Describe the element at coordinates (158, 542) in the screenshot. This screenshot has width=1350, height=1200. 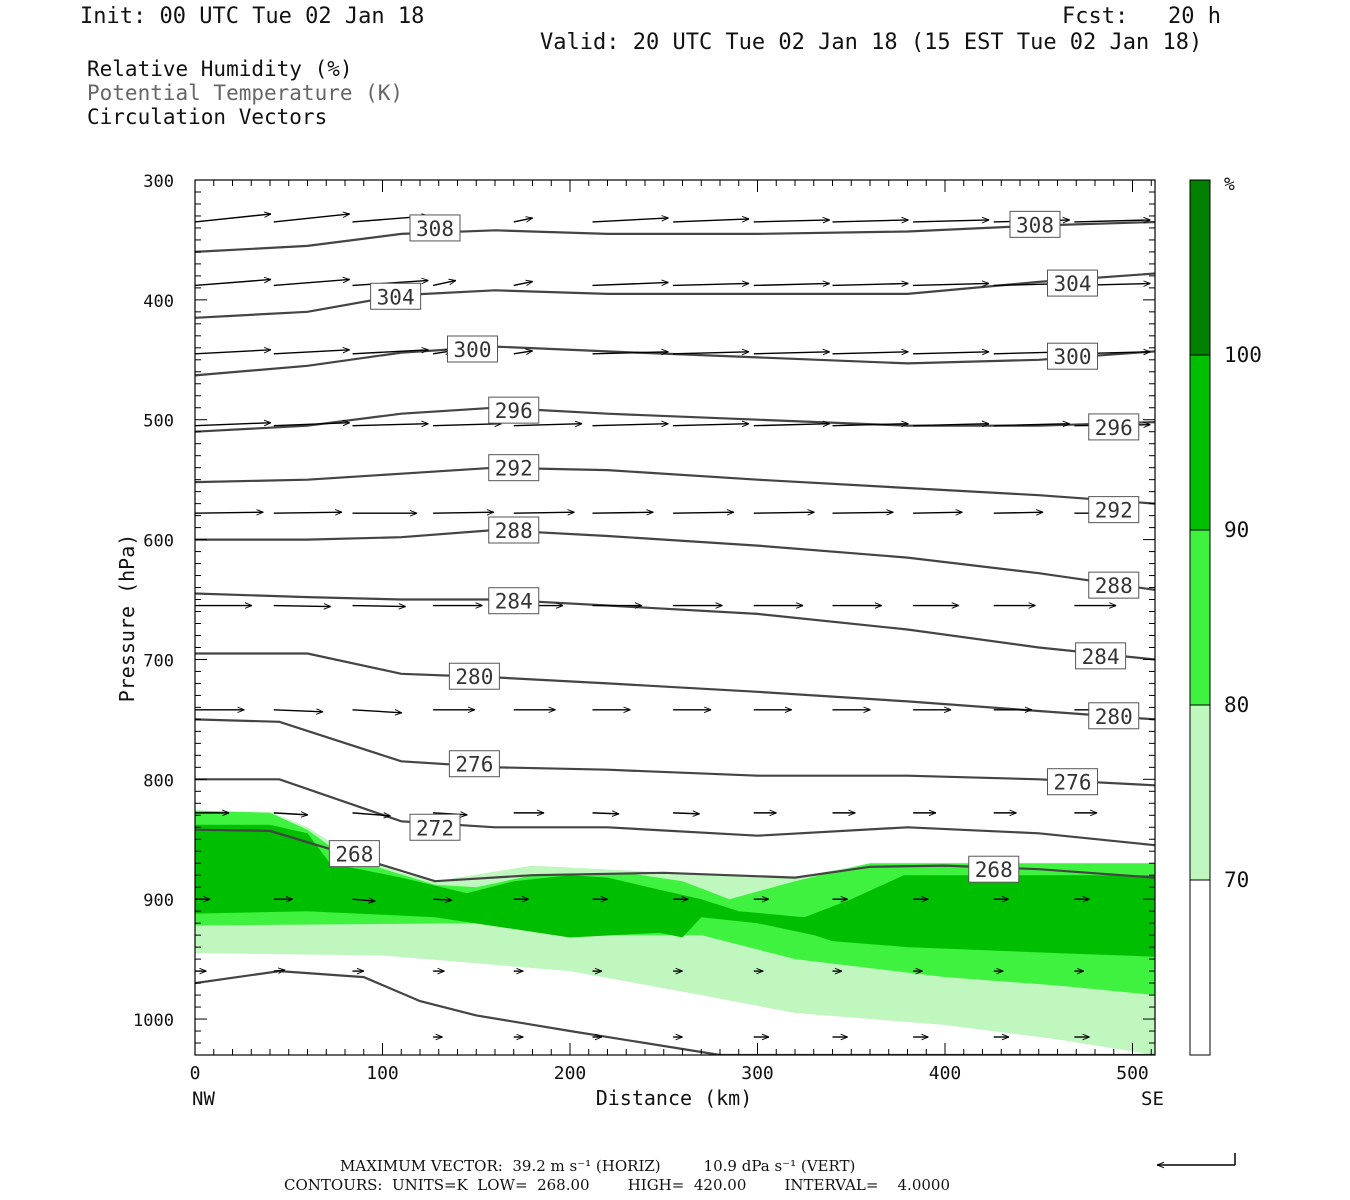
I see `y-tick-label: 600` at that location.